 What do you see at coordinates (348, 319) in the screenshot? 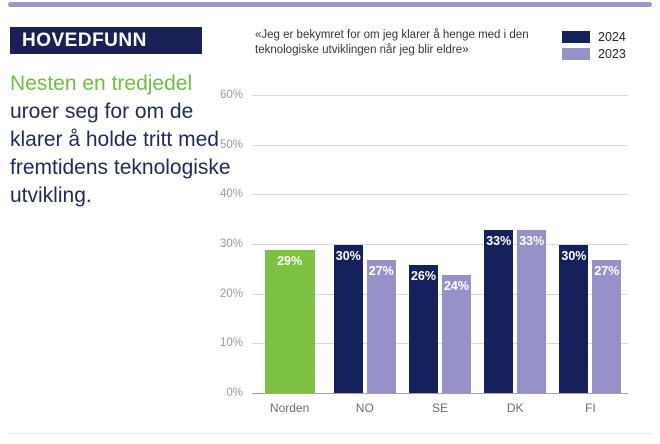
I see `bar-no-2024: 30%` at bounding box center [348, 319].